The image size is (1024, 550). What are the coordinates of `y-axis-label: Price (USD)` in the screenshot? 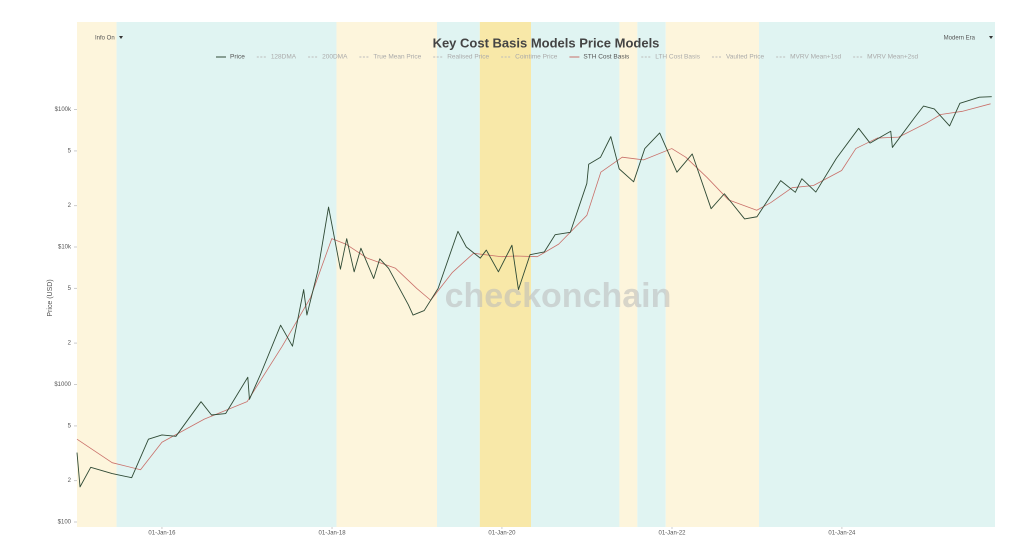 It's located at (50, 297).